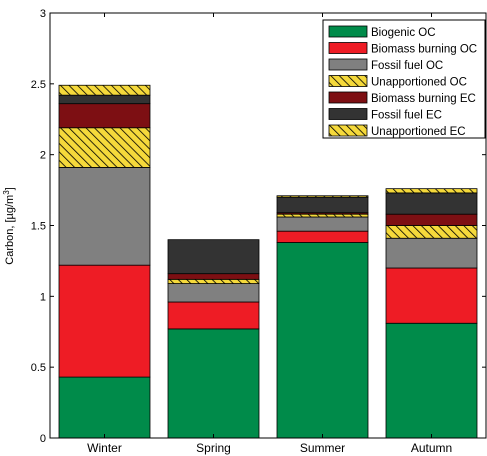 The image size is (487, 456). What do you see at coordinates (104, 147) in the screenshot?
I see `bar-segment-winter-unapportioned-oc` at bounding box center [104, 147].